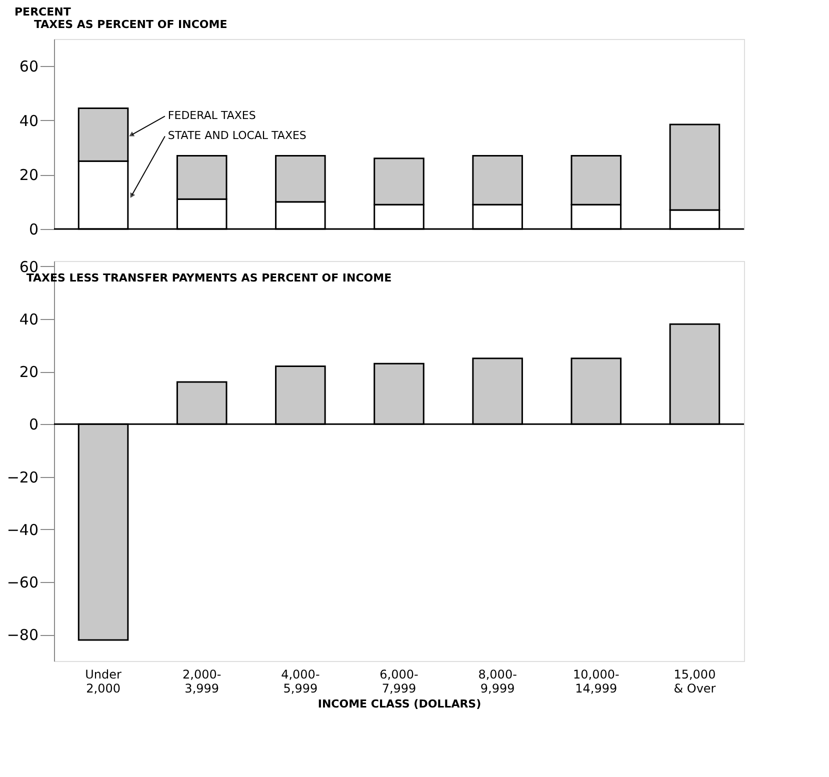 The height and width of the screenshot is (777, 829). Describe the element at coordinates (131, 24) in the screenshot. I see `chart-title: TAXES AS PERCENT OF INCOME` at that location.